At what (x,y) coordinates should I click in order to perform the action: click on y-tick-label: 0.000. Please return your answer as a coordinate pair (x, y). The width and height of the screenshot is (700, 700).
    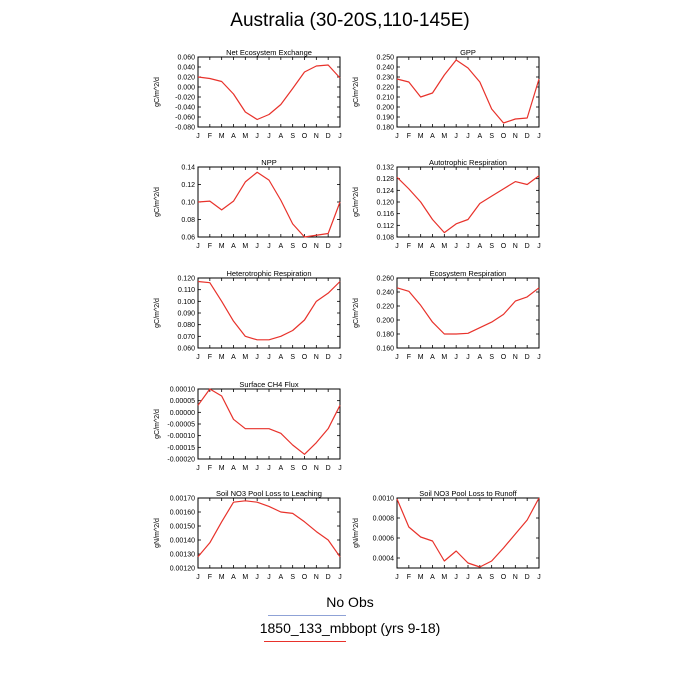
    Looking at the image, I should click on (186, 88).